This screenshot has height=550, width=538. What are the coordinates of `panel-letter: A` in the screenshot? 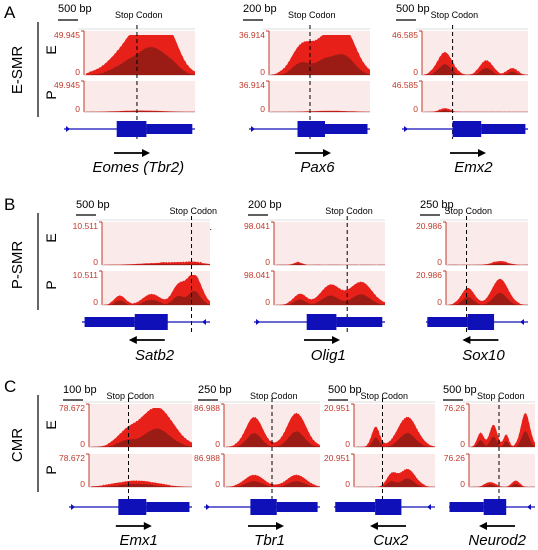 It's located at (10, 12).